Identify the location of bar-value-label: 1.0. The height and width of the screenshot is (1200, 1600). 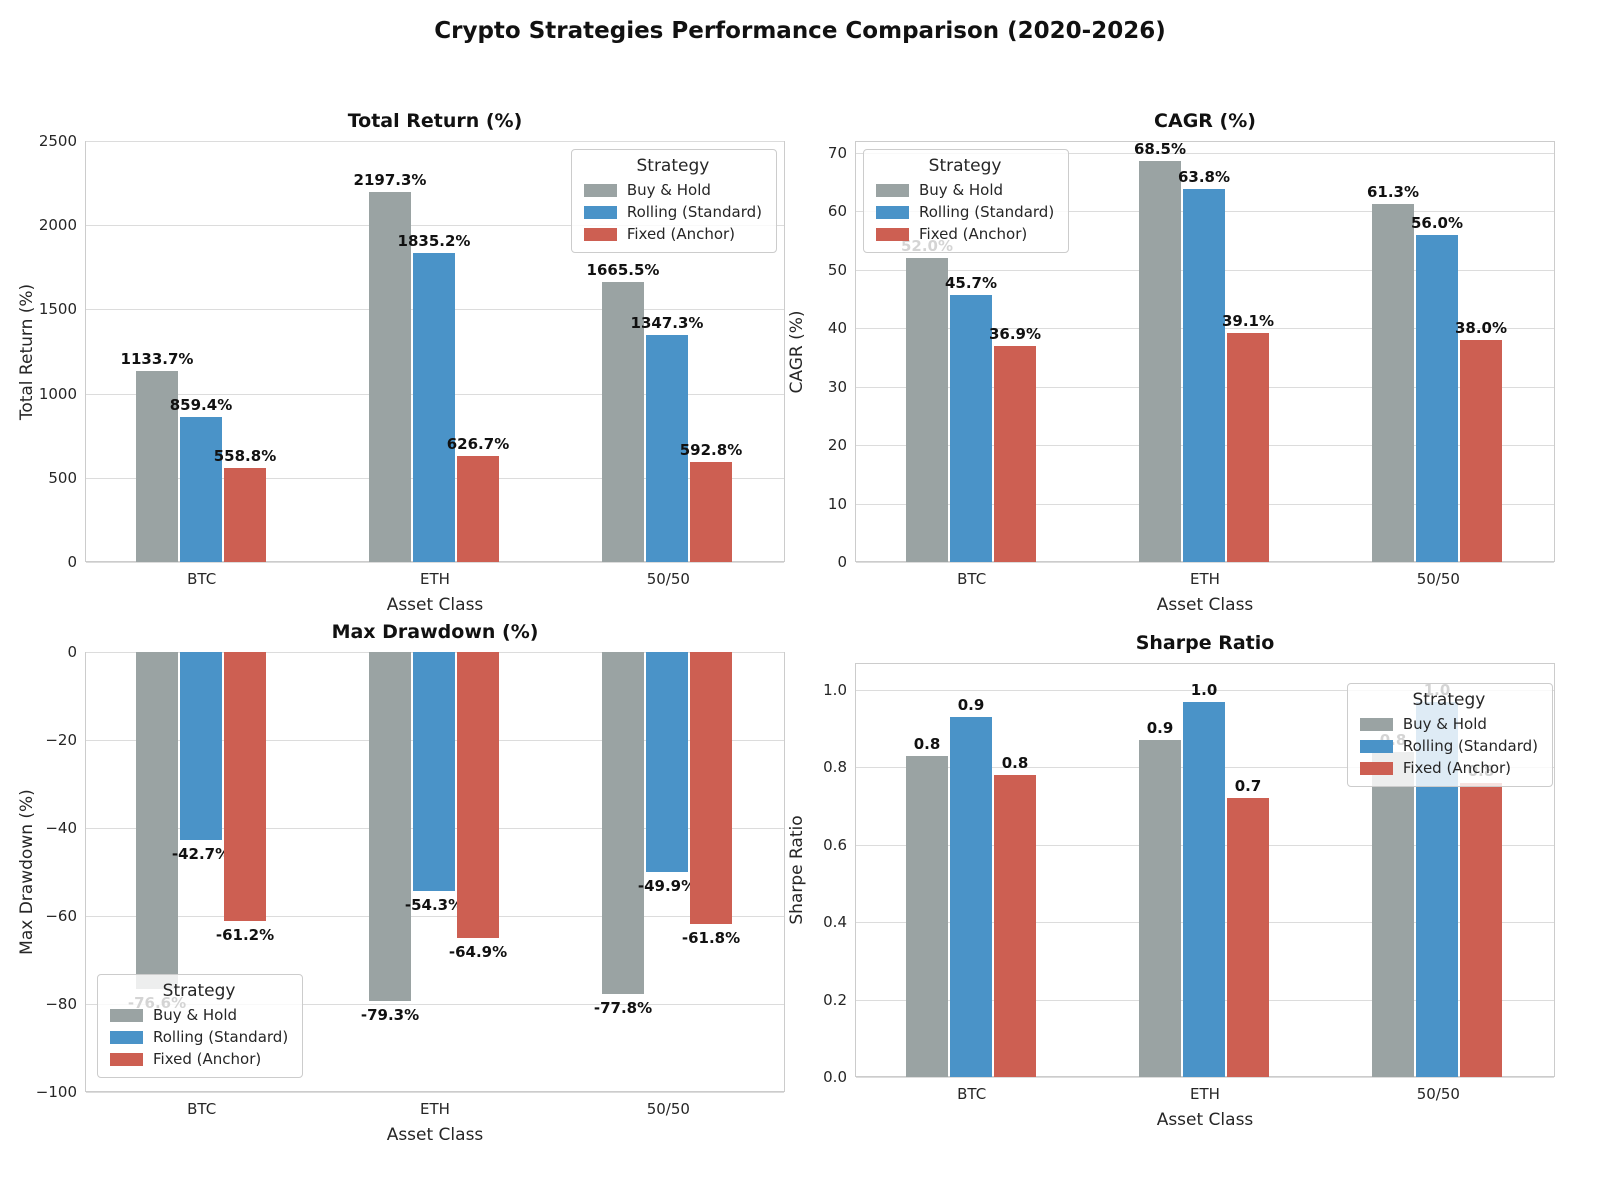
(1204, 689).